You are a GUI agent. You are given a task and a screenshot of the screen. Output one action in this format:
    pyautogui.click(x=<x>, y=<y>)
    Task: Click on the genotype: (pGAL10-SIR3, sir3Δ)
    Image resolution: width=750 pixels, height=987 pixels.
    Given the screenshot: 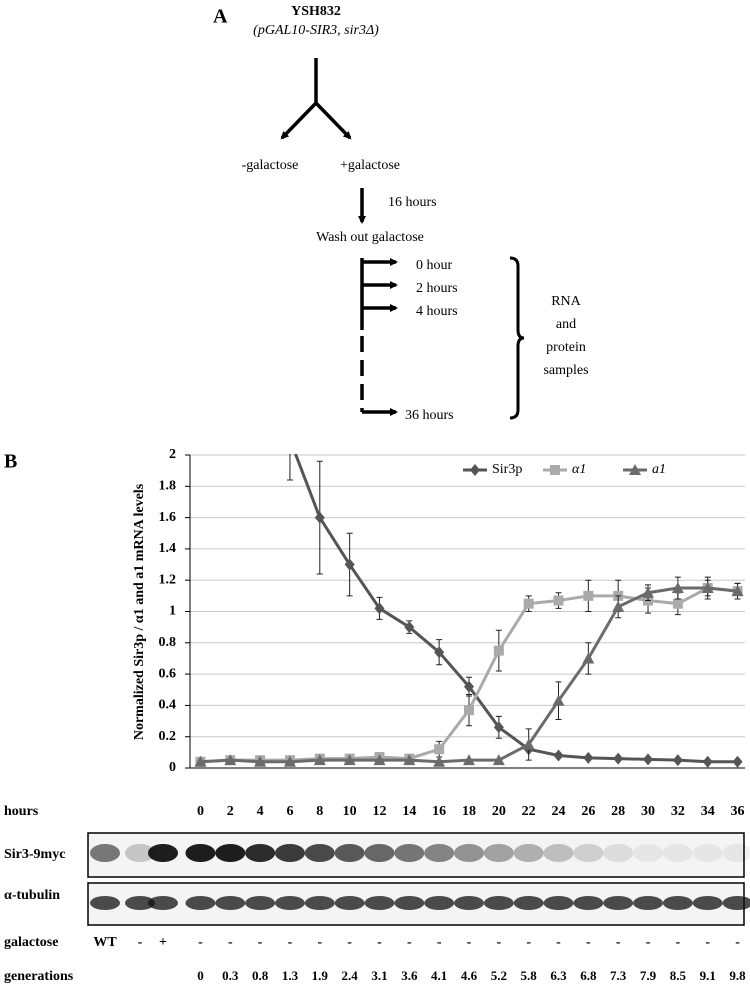 What is the action you would take?
    pyautogui.click(x=316, y=30)
    